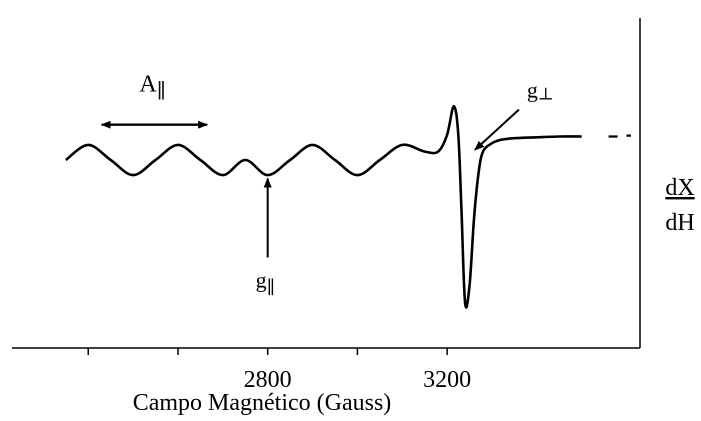 The width and height of the screenshot is (701, 421). What do you see at coordinates (679, 223) in the screenshot?
I see `y-axis-label-denominator: dH` at bounding box center [679, 223].